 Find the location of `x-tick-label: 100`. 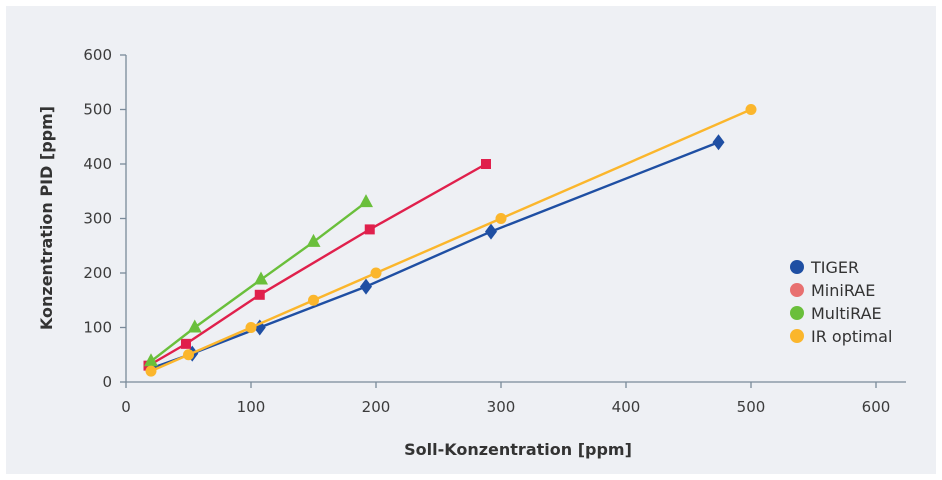

x-tick-label: 100 is located at coordinates (251, 407).